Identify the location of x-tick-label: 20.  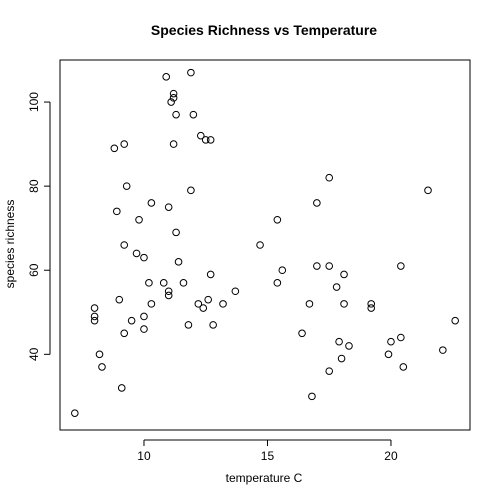
(391, 456).